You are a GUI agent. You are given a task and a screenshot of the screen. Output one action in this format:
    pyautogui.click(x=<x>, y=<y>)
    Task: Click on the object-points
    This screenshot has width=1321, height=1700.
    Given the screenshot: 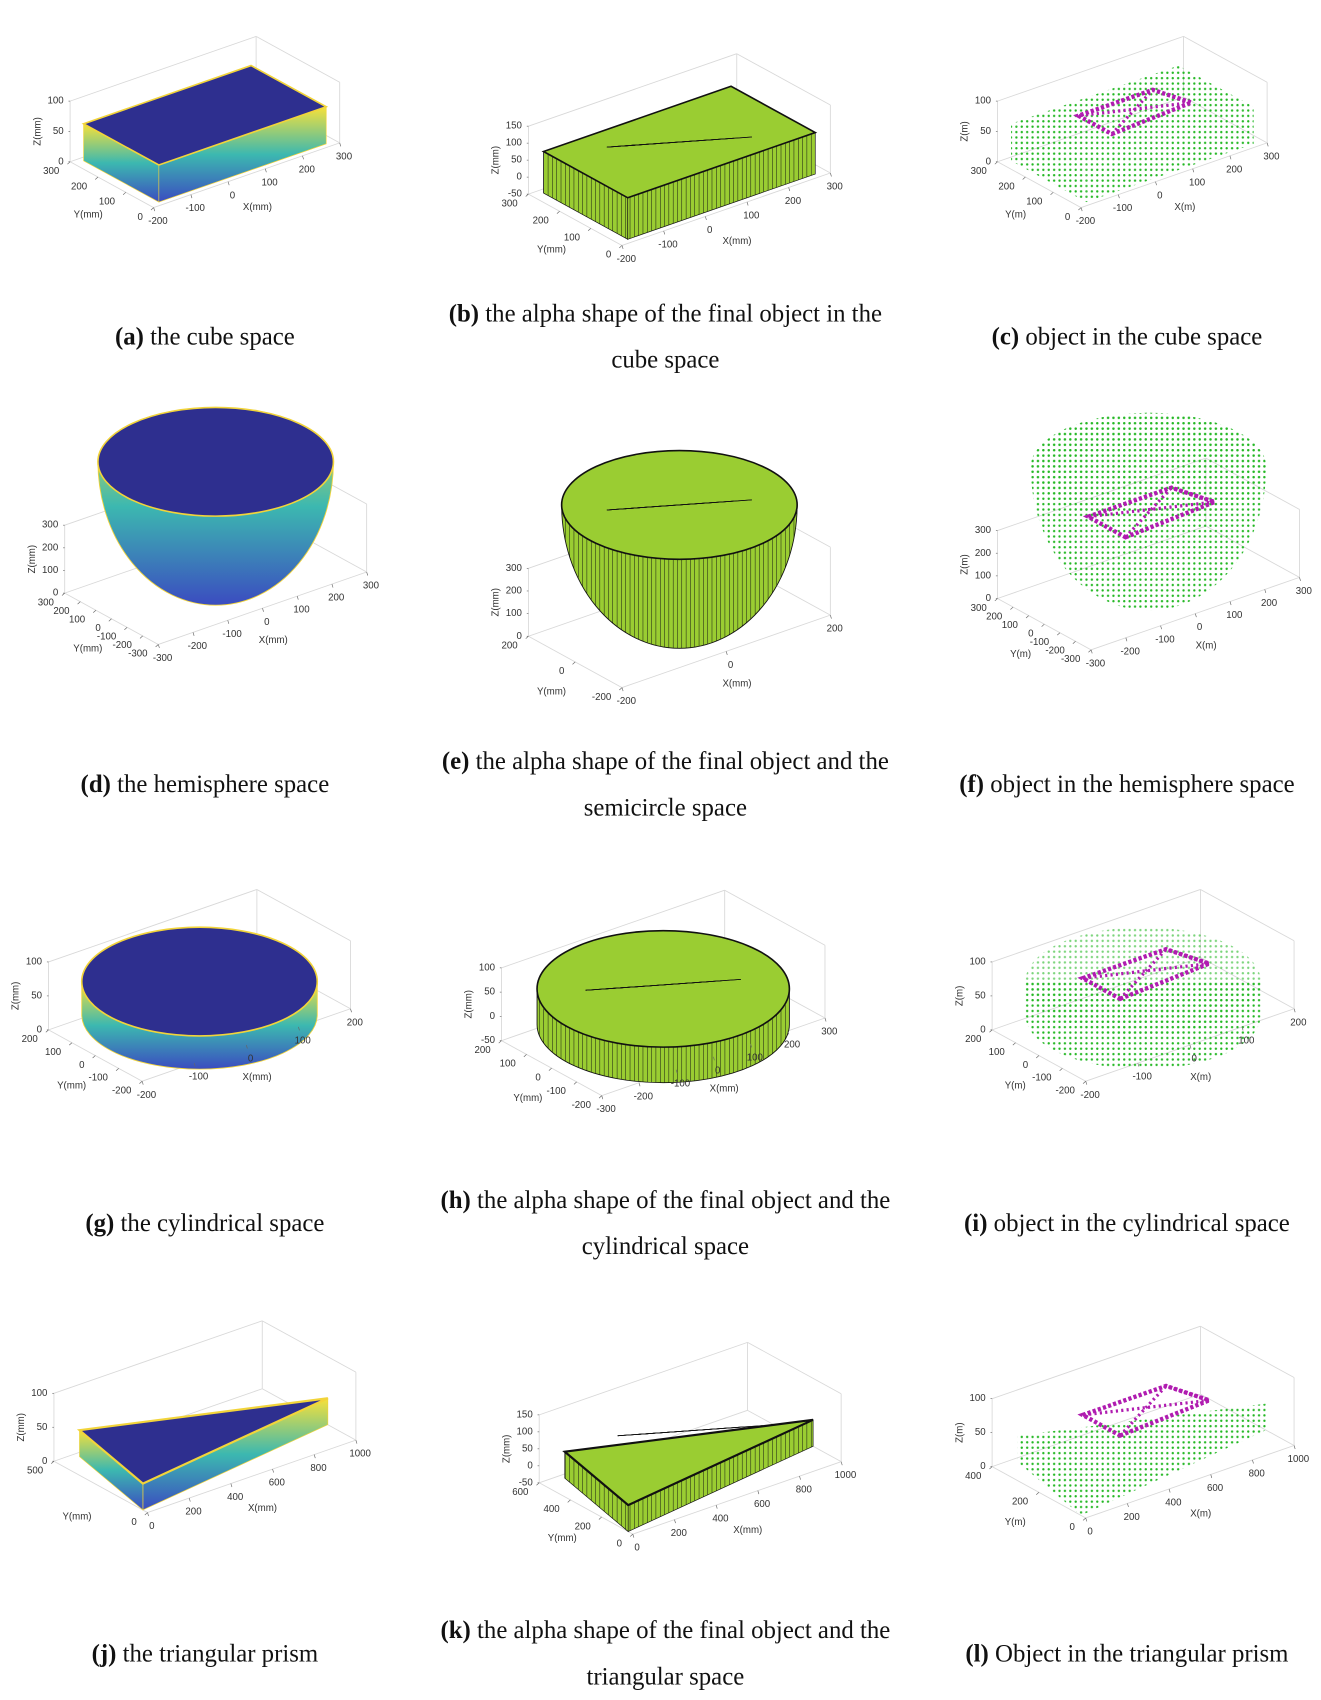 What is the action you would take?
    pyautogui.click(x=1146, y=1410)
    